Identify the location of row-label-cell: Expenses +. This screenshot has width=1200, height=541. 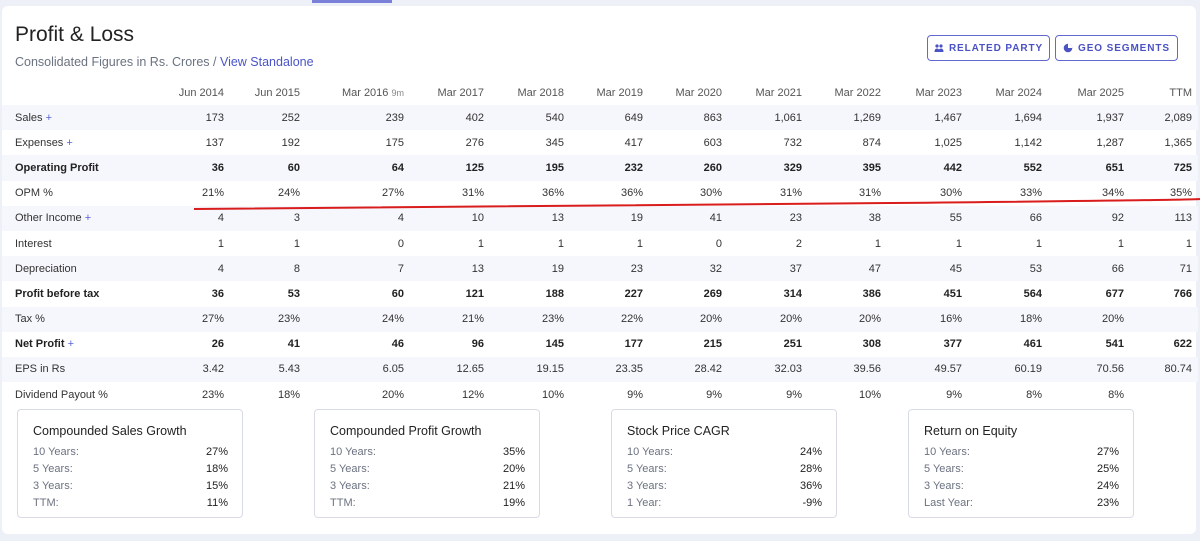
(78, 142).